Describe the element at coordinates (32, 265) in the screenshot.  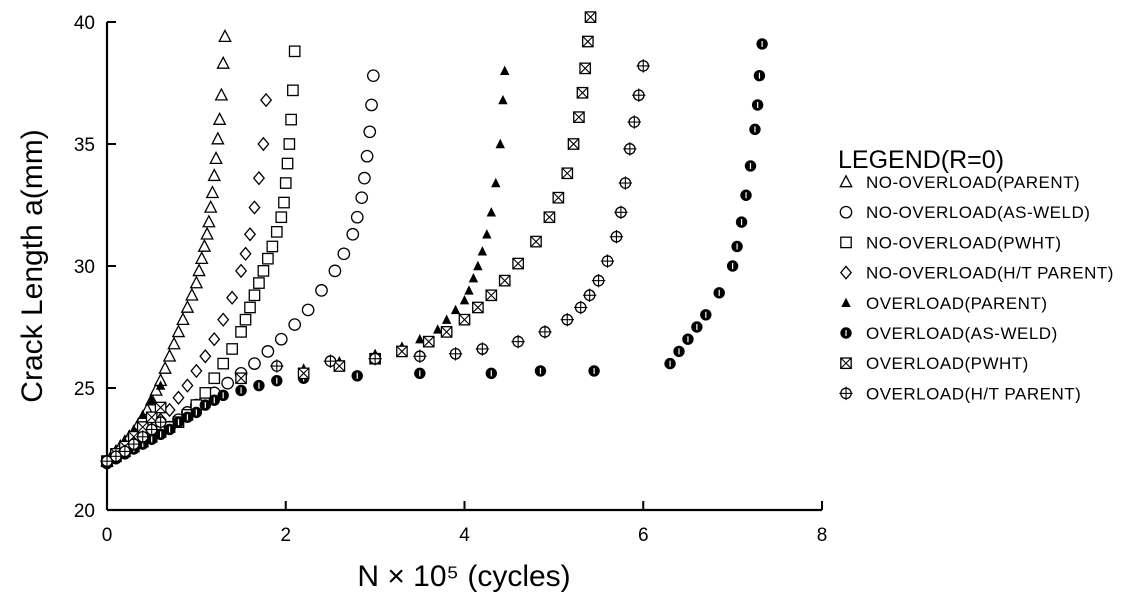
I see `y-axis-title: Crack Length a(mm)` at that location.